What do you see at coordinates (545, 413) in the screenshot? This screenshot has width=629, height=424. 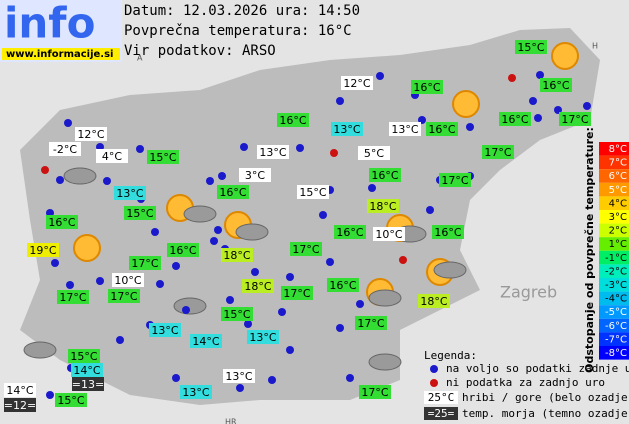 I see `legend-text: temp. morja (temno ozadje)` at bounding box center [545, 413].